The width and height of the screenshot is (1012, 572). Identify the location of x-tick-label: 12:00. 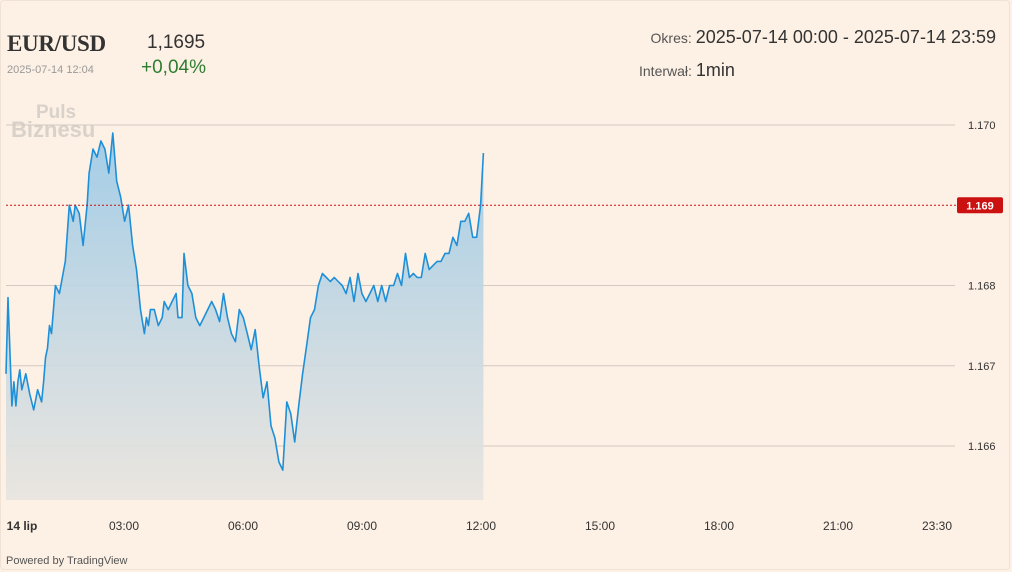
(481, 526).